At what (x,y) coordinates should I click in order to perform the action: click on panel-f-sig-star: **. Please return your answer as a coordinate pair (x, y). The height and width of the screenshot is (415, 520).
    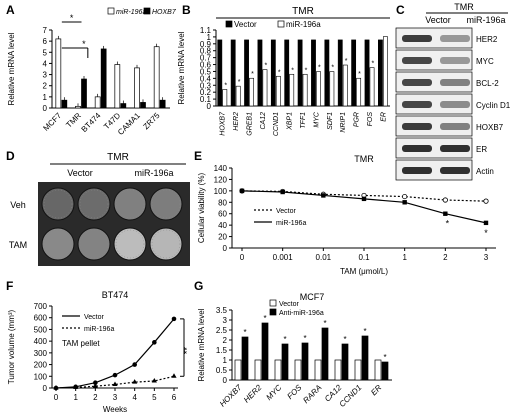
    Looking at the image, I should click on (187, 351).